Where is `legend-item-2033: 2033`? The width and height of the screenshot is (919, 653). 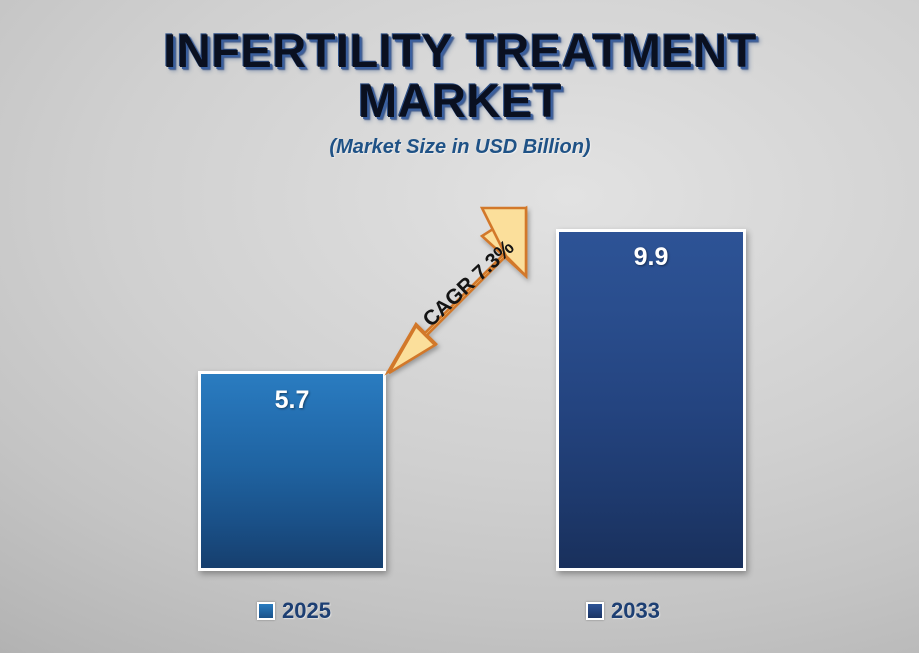
legend-item-2033: 2033 is located at coordinates (623, 611).